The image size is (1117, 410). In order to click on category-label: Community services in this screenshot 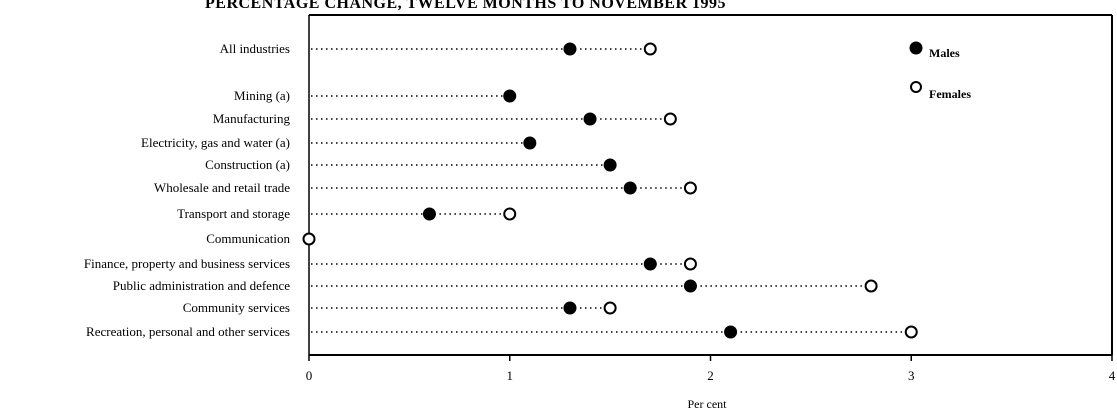, I will do `click(236, 307)`.